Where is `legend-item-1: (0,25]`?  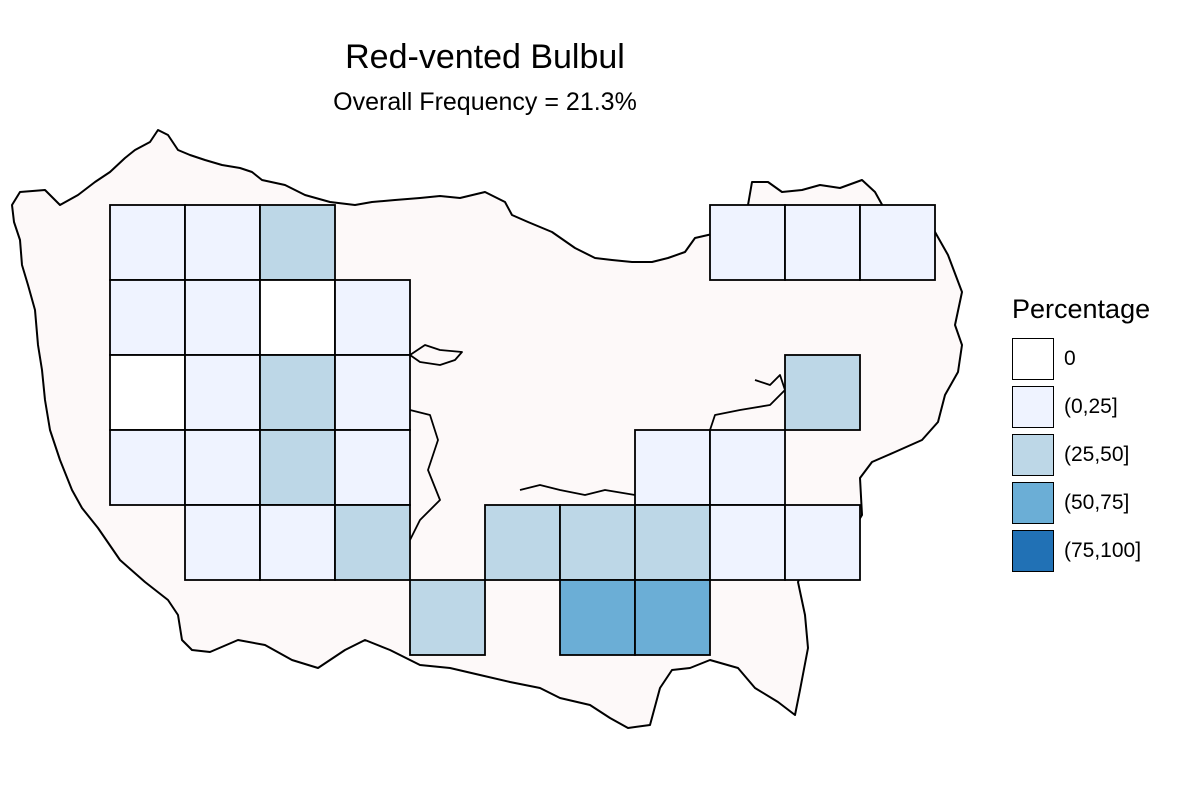 legend-item-1: (0,25] is located at coordinates (1081, 407).